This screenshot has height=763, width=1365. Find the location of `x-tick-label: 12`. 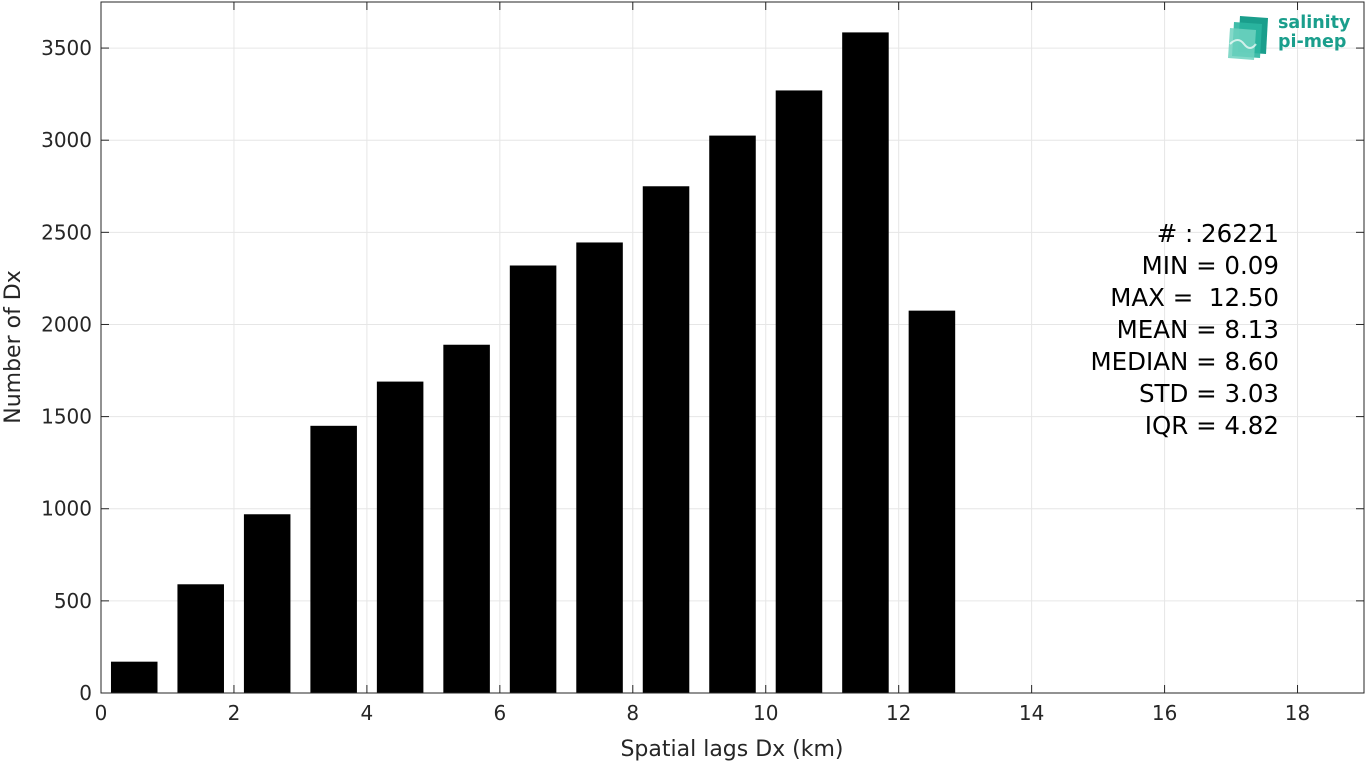

x-tick-label: 12 is located at coordinates (898, 713).